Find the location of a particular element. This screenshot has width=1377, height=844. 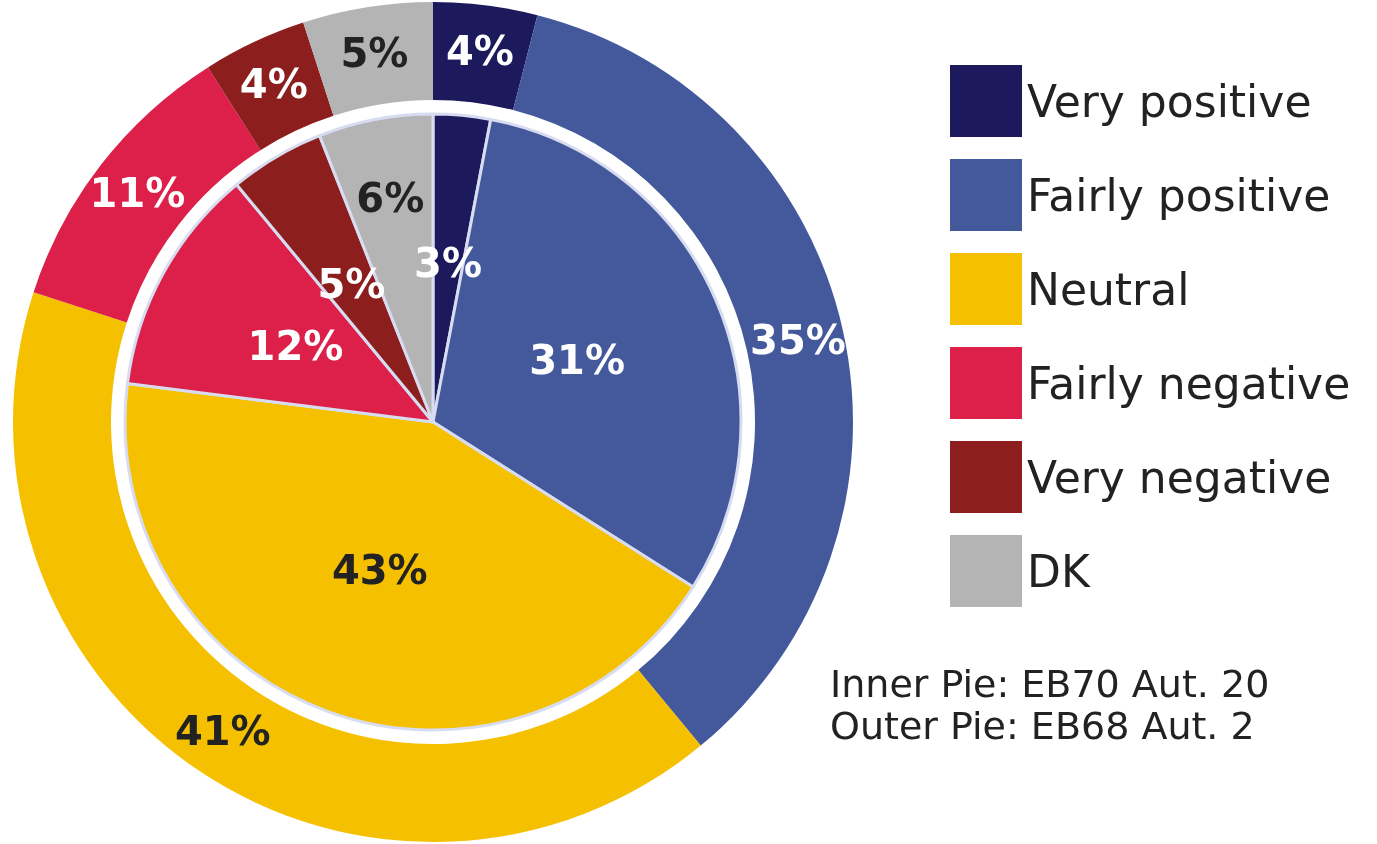

data-label: 31% is located at coordinates (577, 359).